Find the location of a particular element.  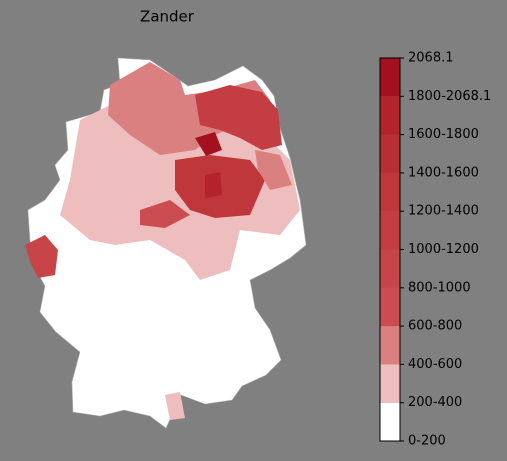

colorbar-label: 200-400 is located at coordinates (435, 402).